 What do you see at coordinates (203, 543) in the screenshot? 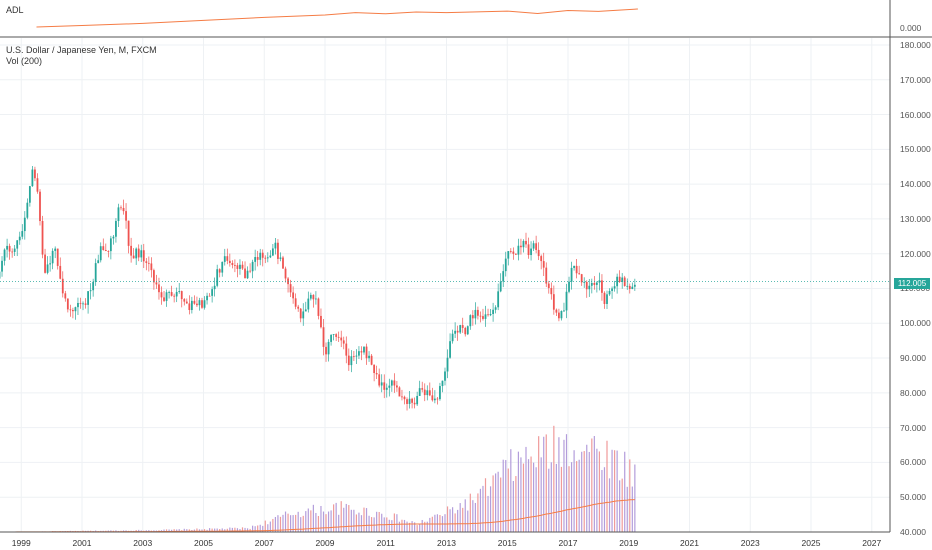
I see `x-tick-label: 2005` at bounding box center [203, 543].